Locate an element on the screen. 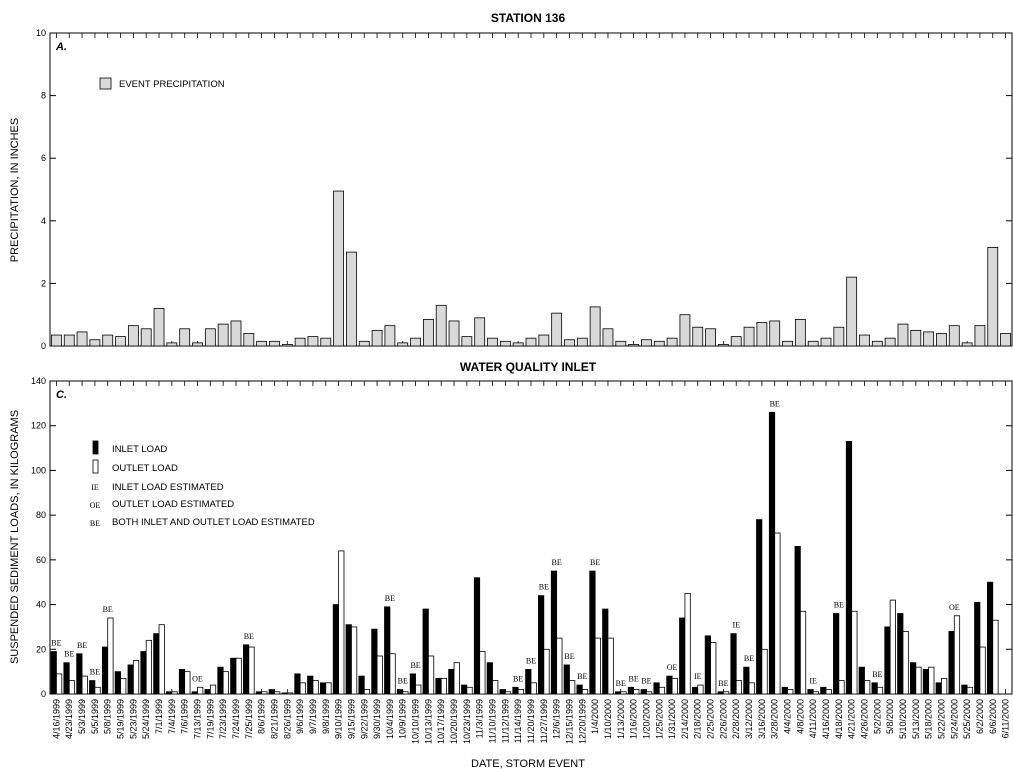 This screenshot has height=769, width=1013. x-tick-label-date: 1/25/2000 is located at coordinates (659, 719).